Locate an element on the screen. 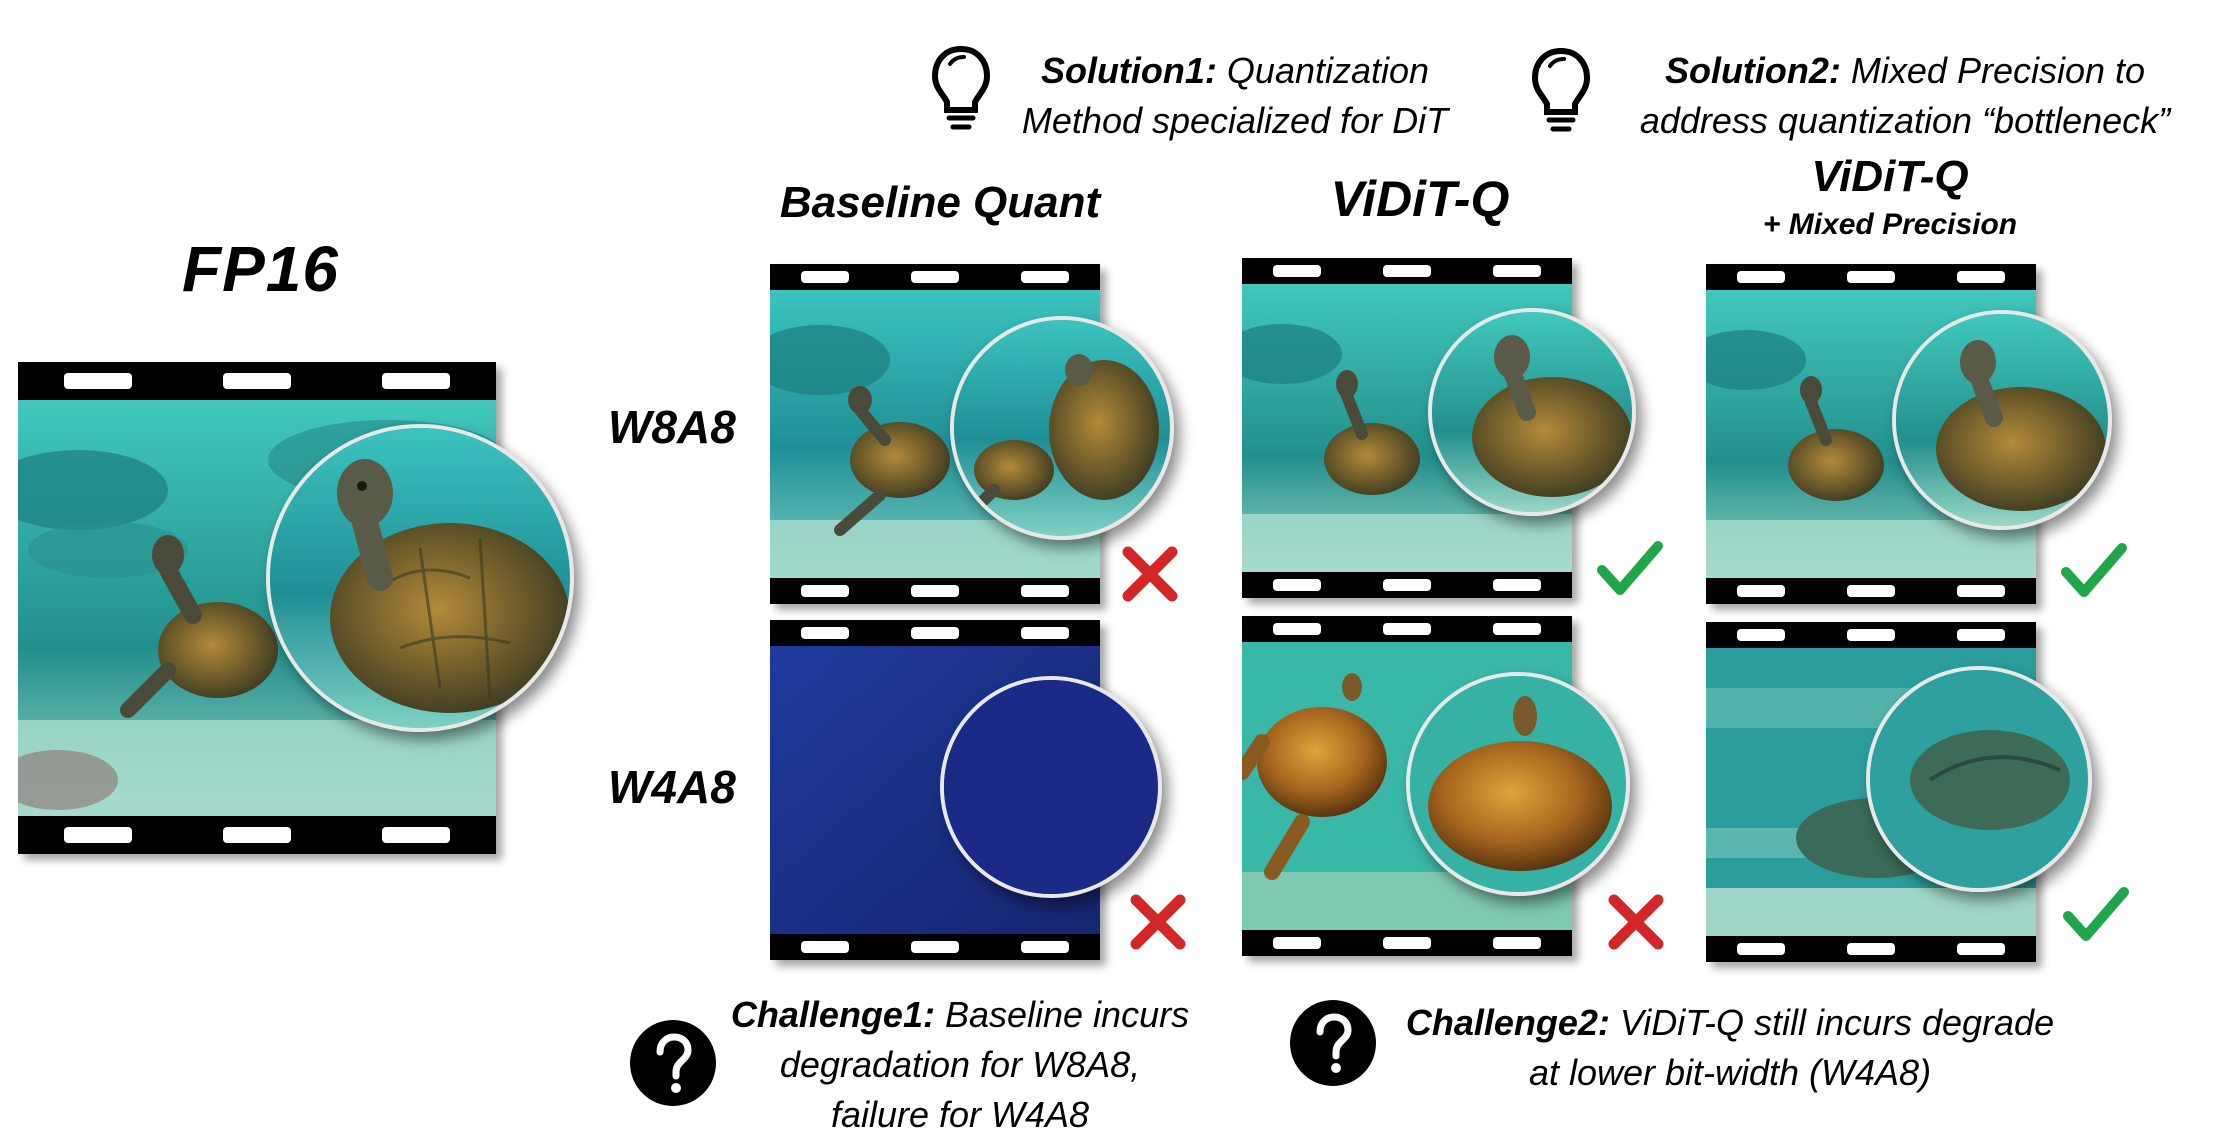 The image size is (2228, 1140). film-frame-fp16 is located at coordinates (257, 608).